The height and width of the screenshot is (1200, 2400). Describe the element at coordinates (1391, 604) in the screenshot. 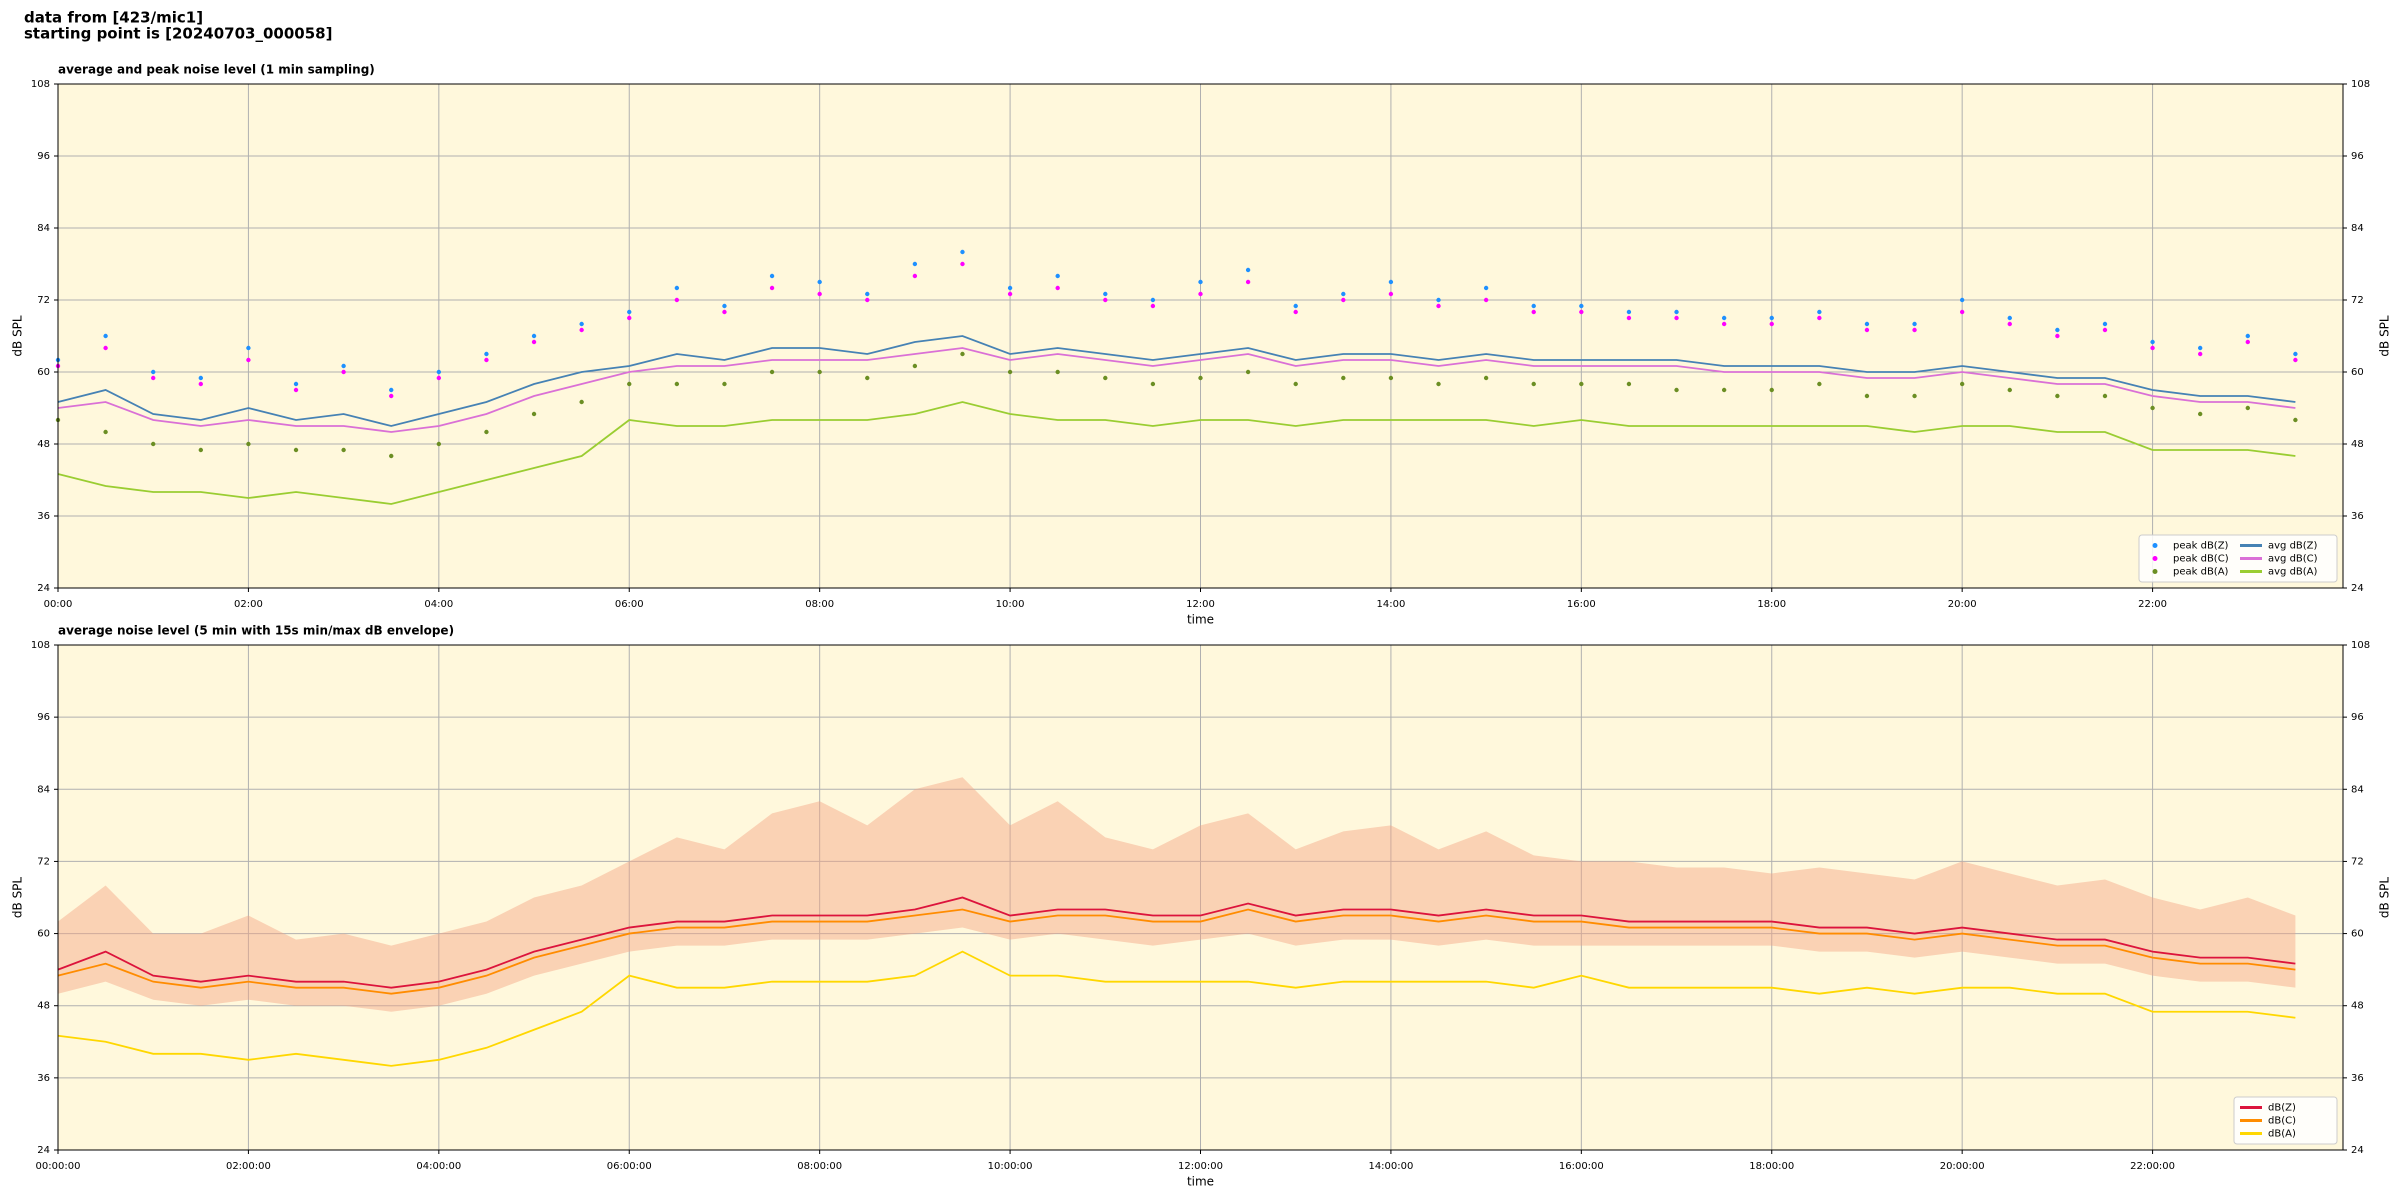

I see `x-tick-label: 14:00` at that location.